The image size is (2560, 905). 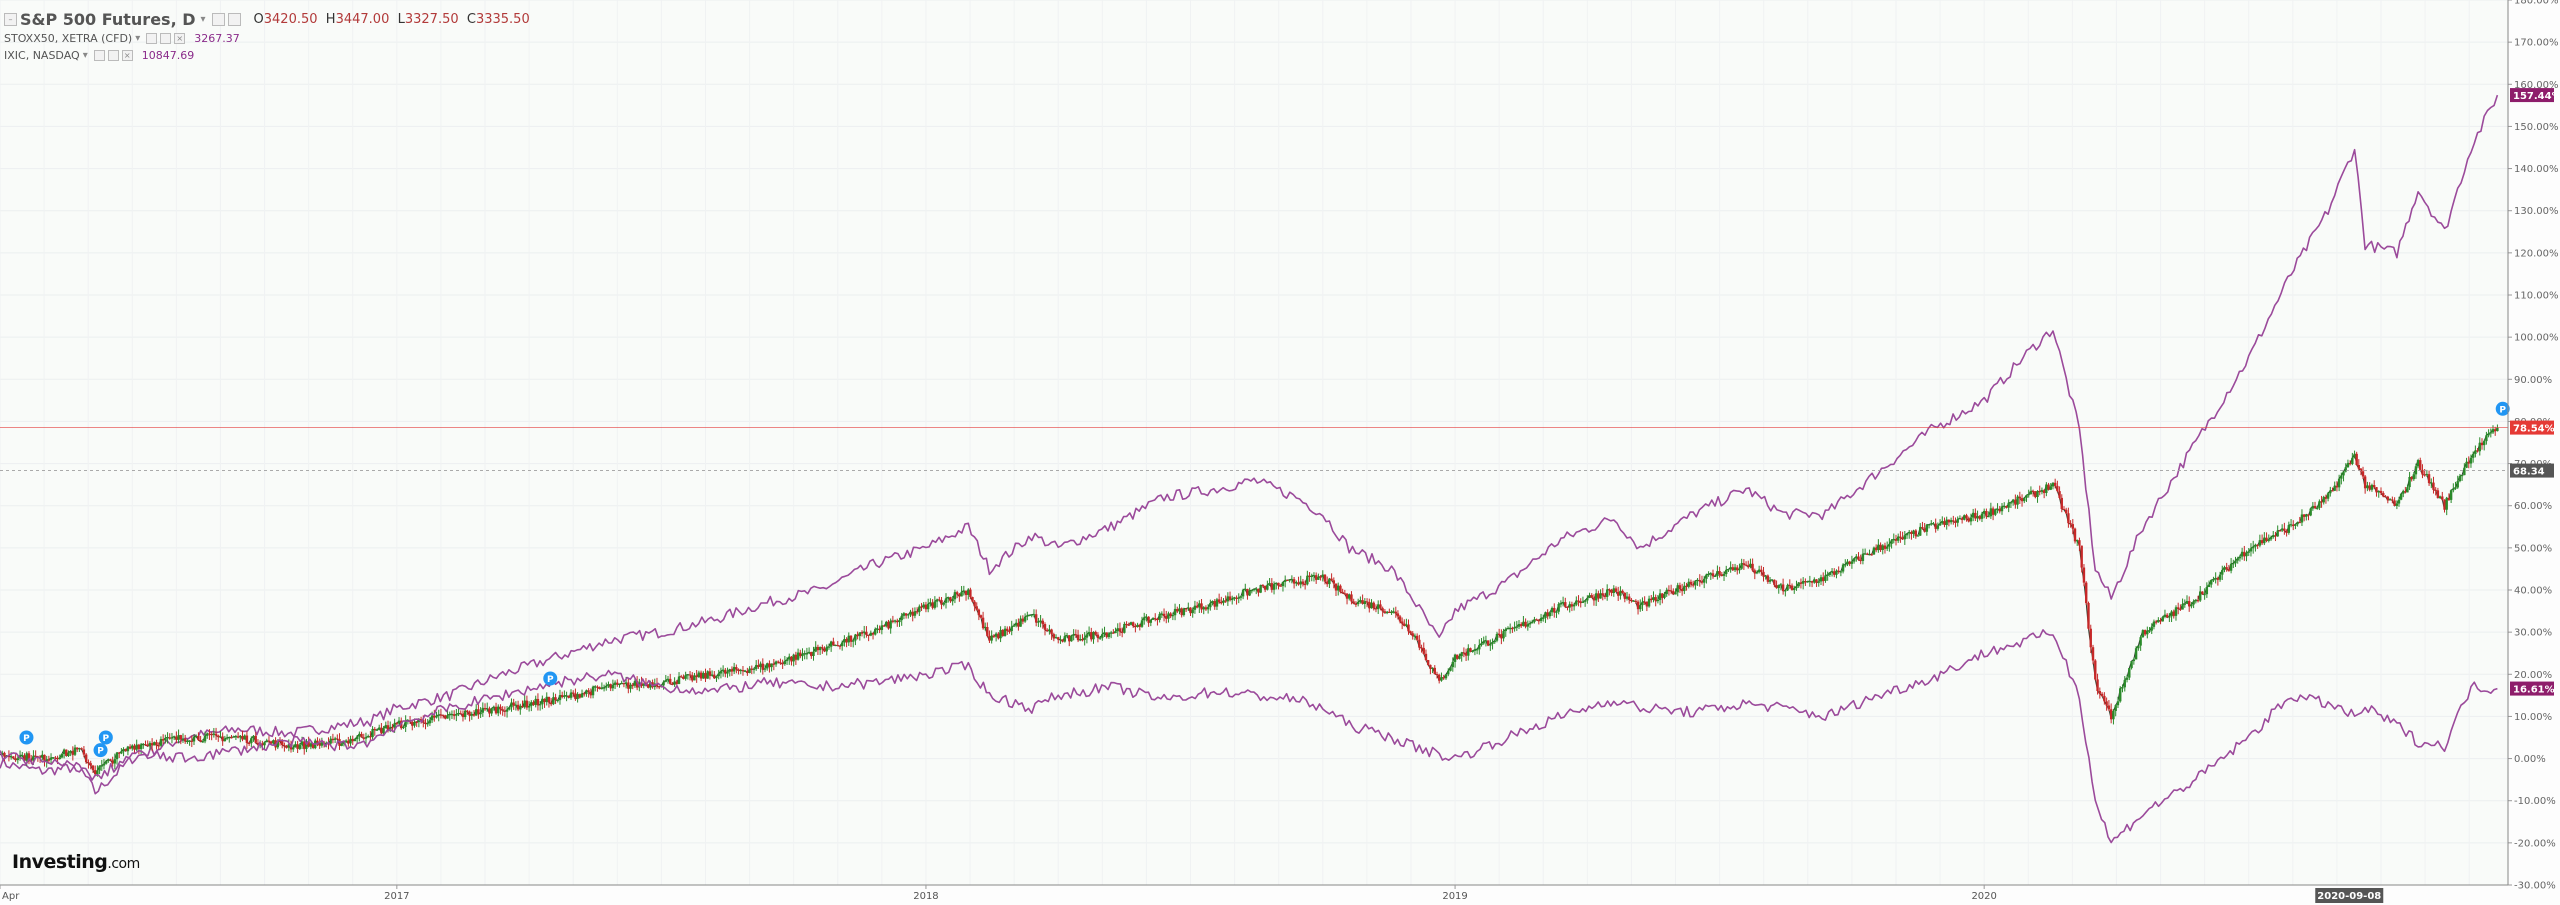 What do you see at coordinates (10, 19) in the screenshot?
I see `collapse-legend-icon: –` at bounding box center [10, 19].